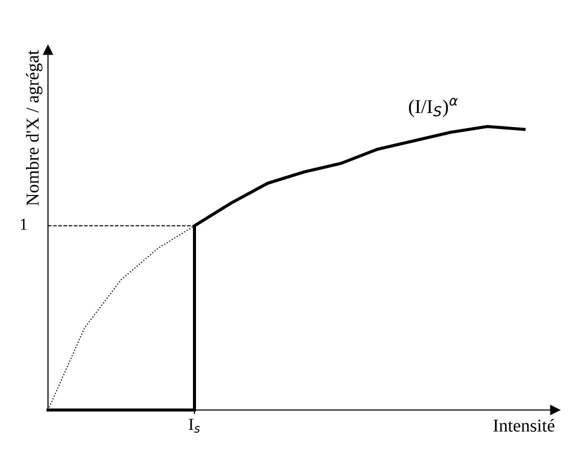  I want to click on text: (I/I$_{S}$)$^{α}$, so click(433, 108).